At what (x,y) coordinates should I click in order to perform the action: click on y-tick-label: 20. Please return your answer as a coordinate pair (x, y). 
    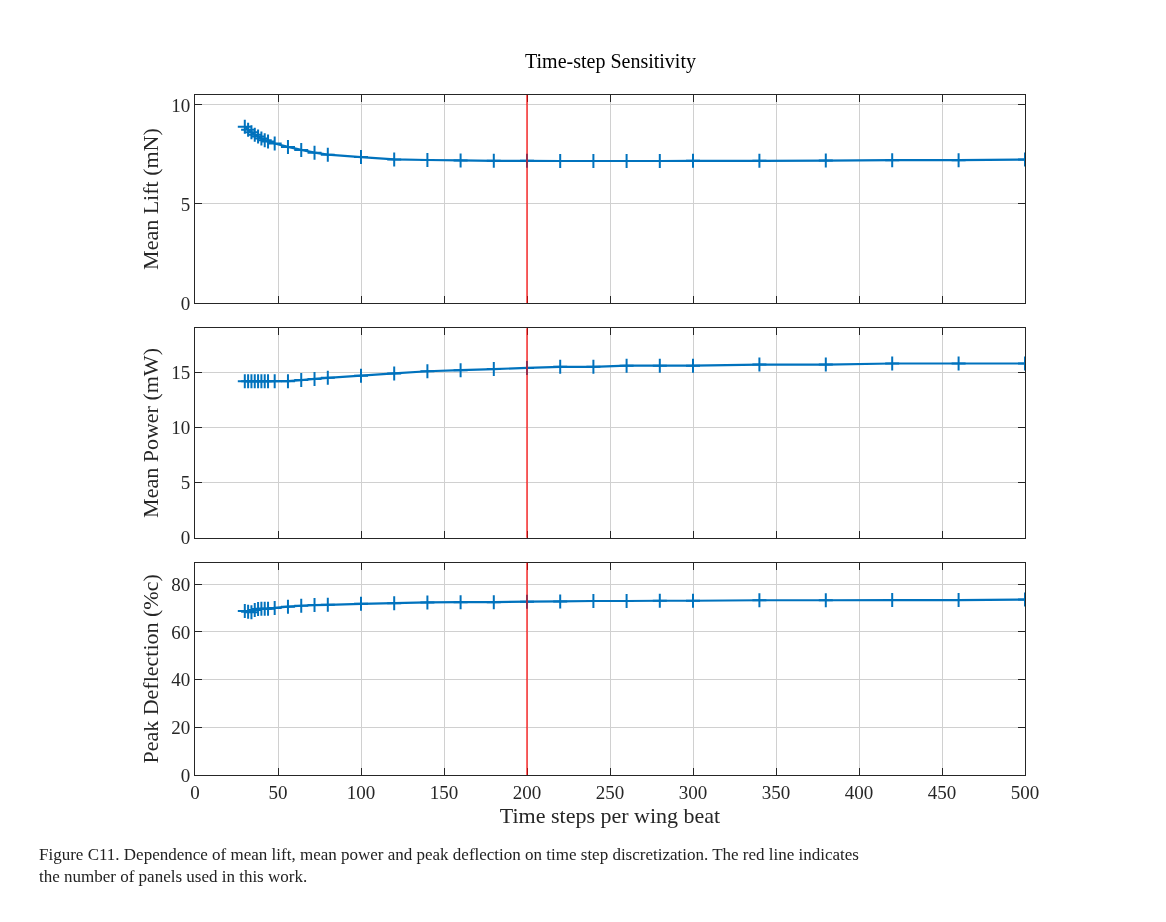
    Looking at the image, I should click on (181, 727).